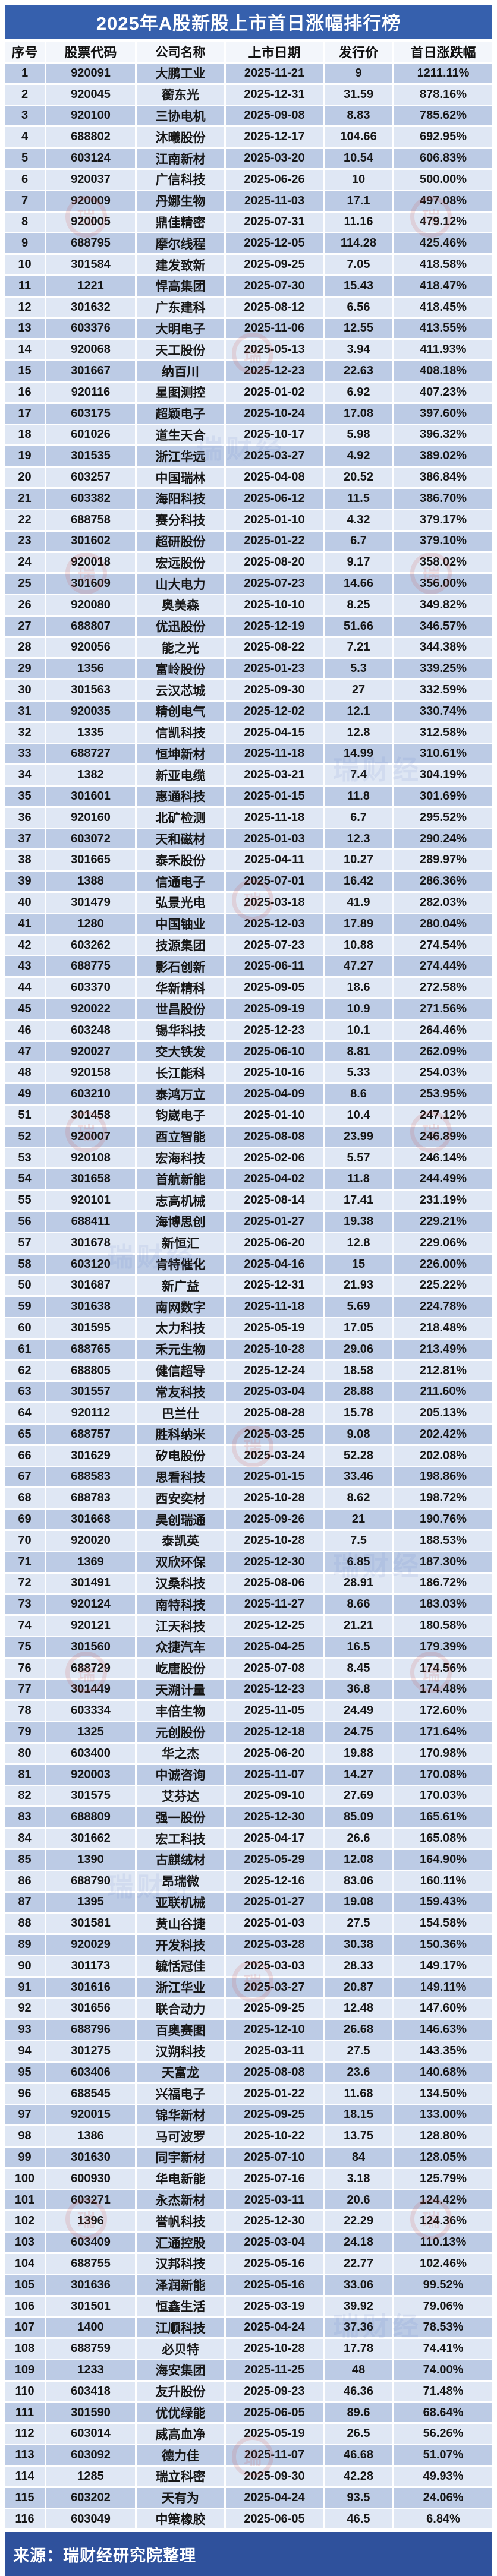 This screenshot has width=497, height=2576. What do you see at coordinates (359, 796) in the screenshot?
I see `row-price: 11.8` at bounding box center [359, 796].